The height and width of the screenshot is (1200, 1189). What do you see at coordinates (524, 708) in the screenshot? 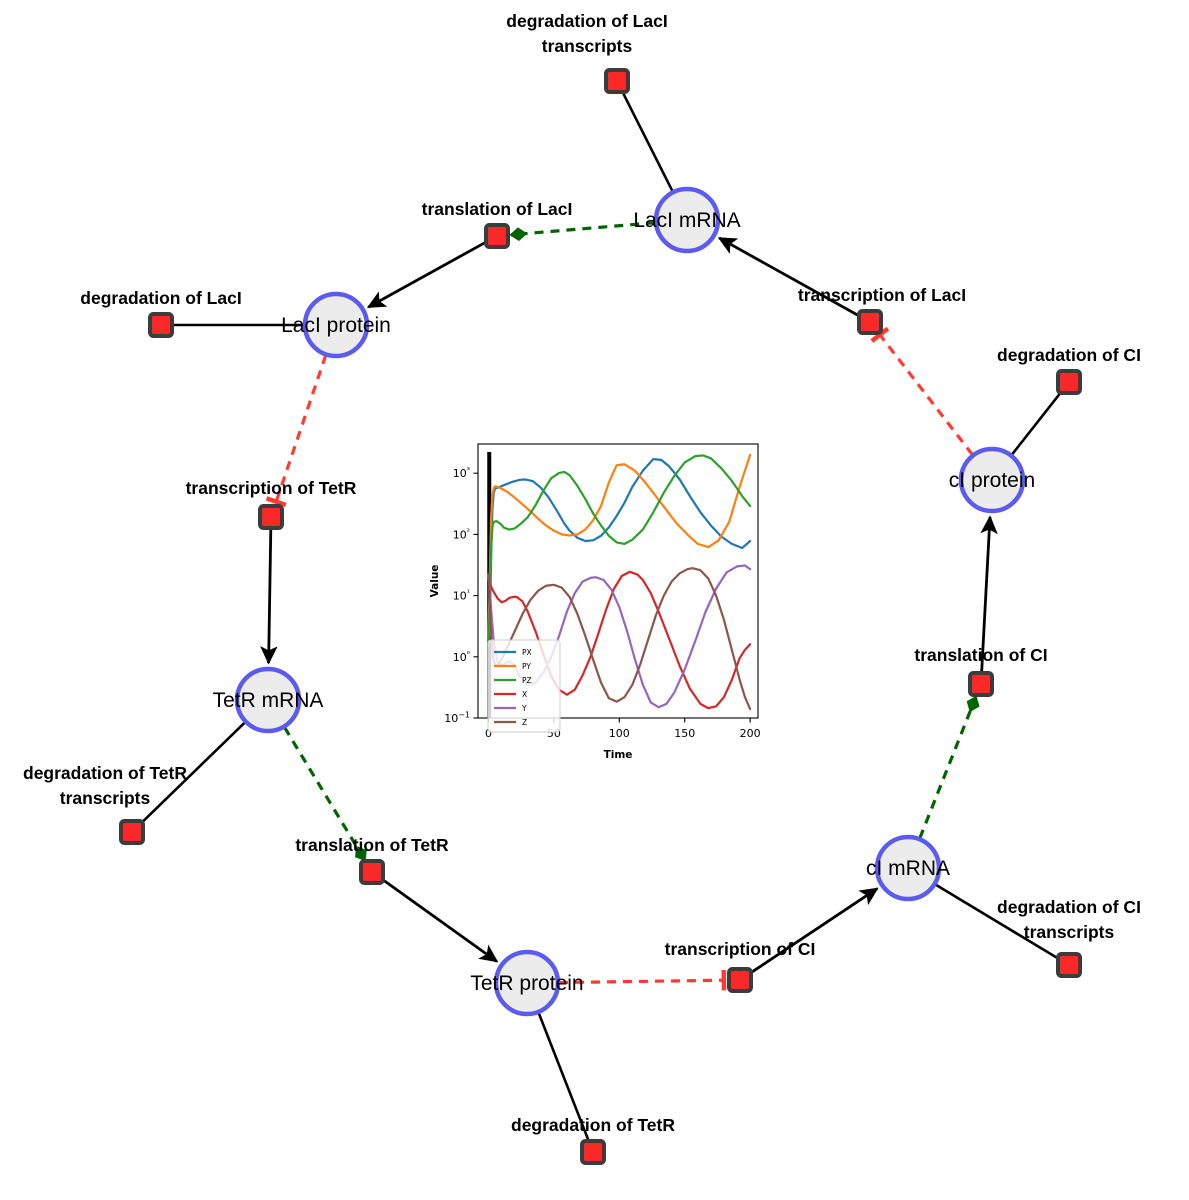
I see `legend-label-Y: Y` at bounding box center [524, 708].